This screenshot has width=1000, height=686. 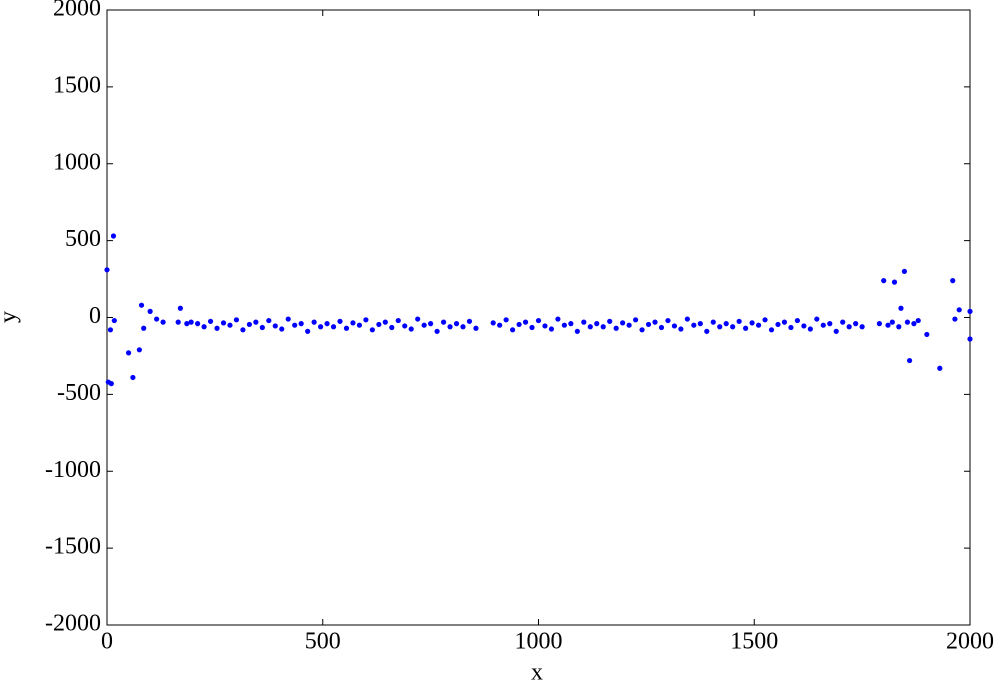 I want to click on x-tick-label: 500, so click(x=323, y=642).